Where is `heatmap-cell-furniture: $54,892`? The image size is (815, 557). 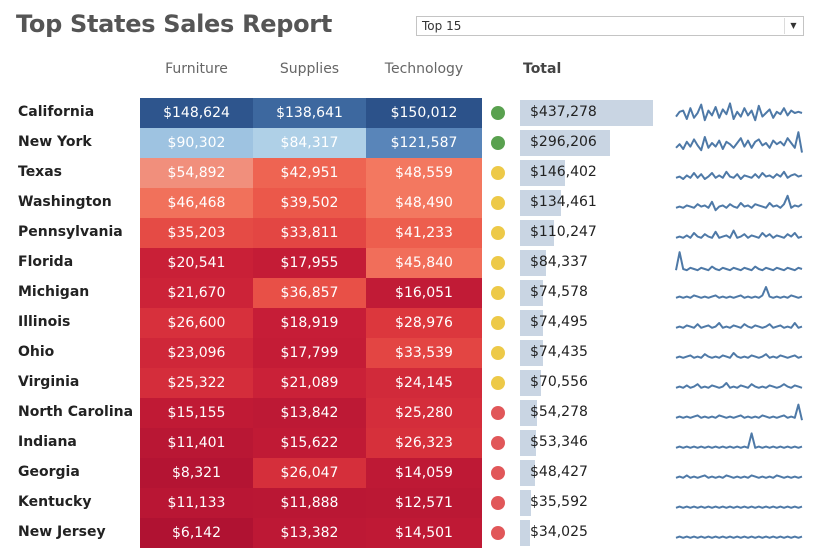
heatmap-cell-furniture: $54,892 is located at coordinates (196, 173).